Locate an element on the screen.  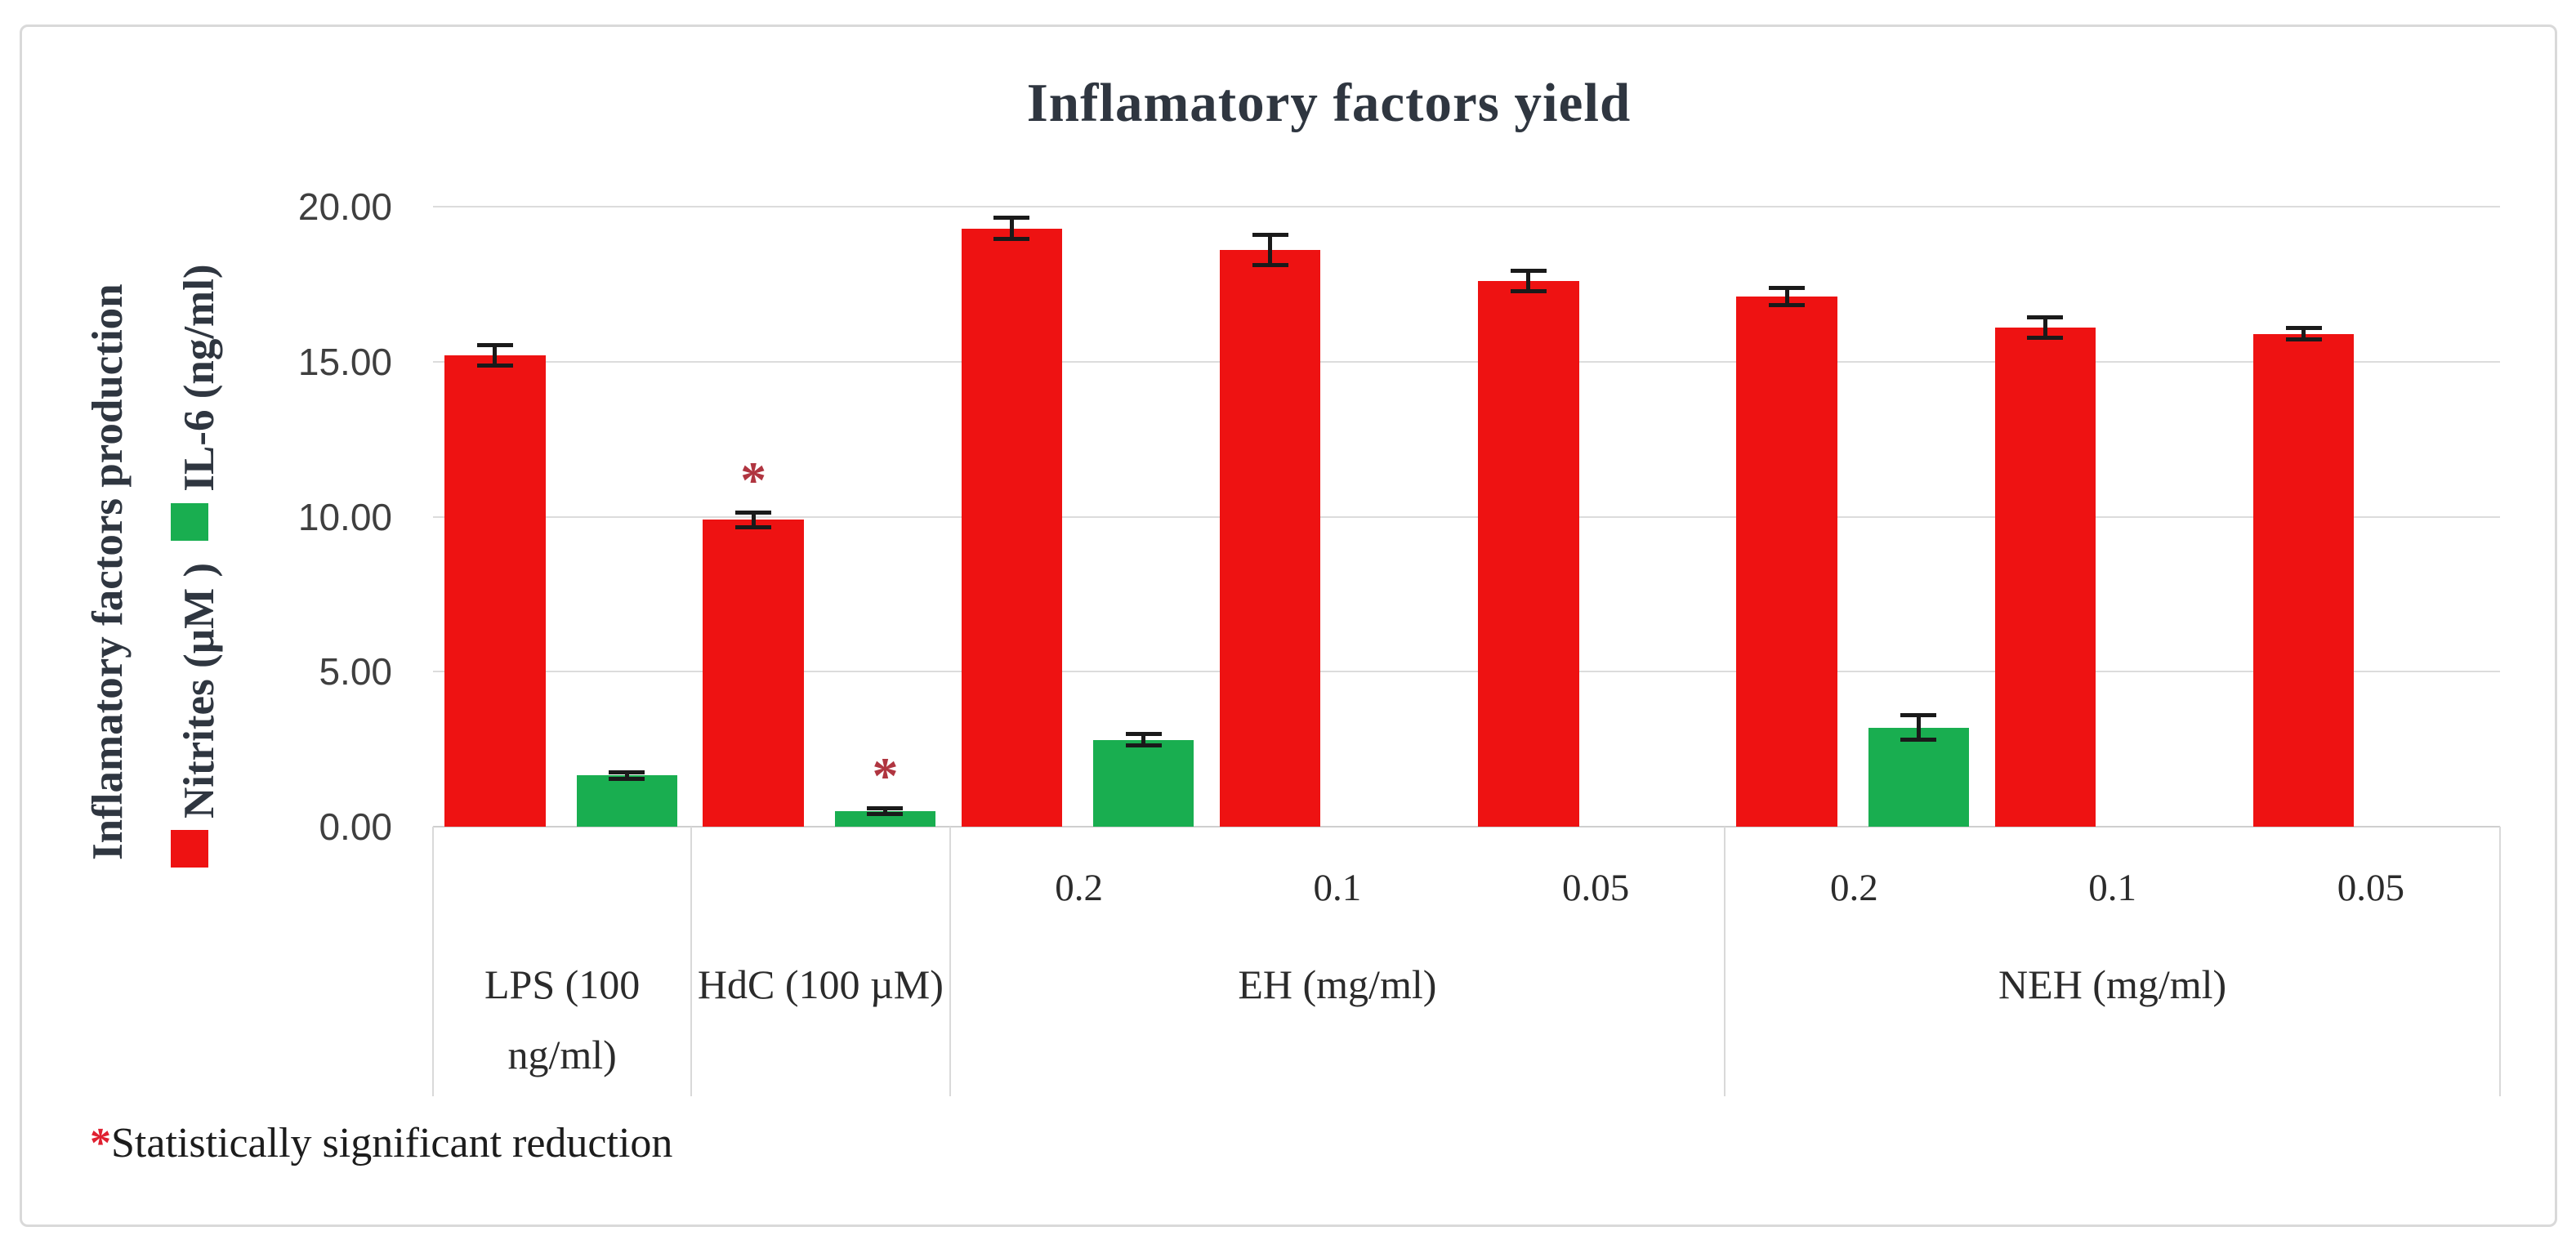
footnote-asterisk: * is located at coordinates (101, 1143).